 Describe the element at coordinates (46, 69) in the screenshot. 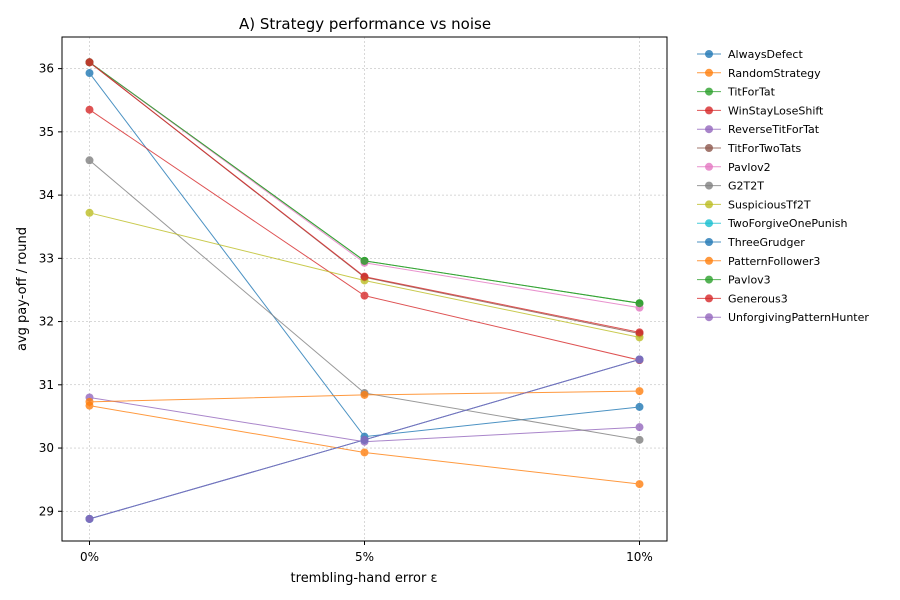

I see `y-tick-label: 36` at that location.